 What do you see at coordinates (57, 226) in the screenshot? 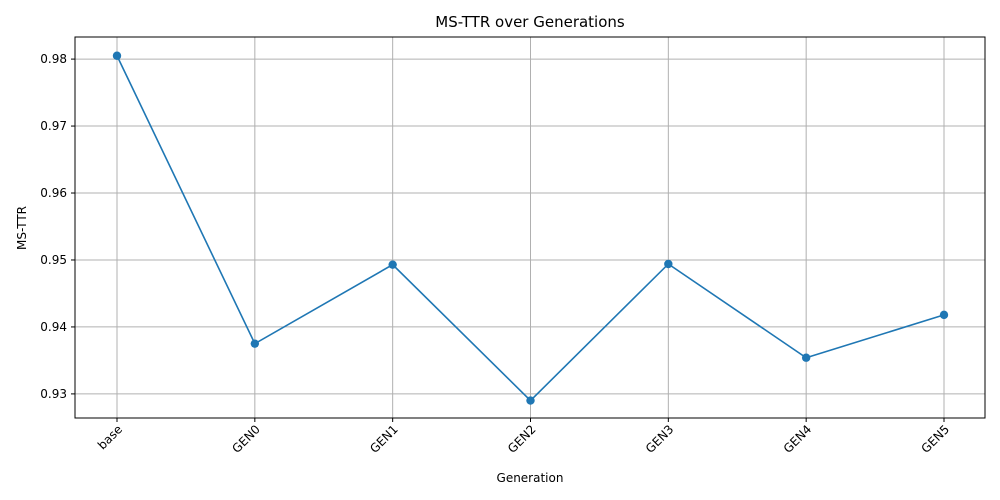
I see `y-axis: 0.93 0.94 0.95 0.96 0.97 0.98` at bounding box center [57, 226].